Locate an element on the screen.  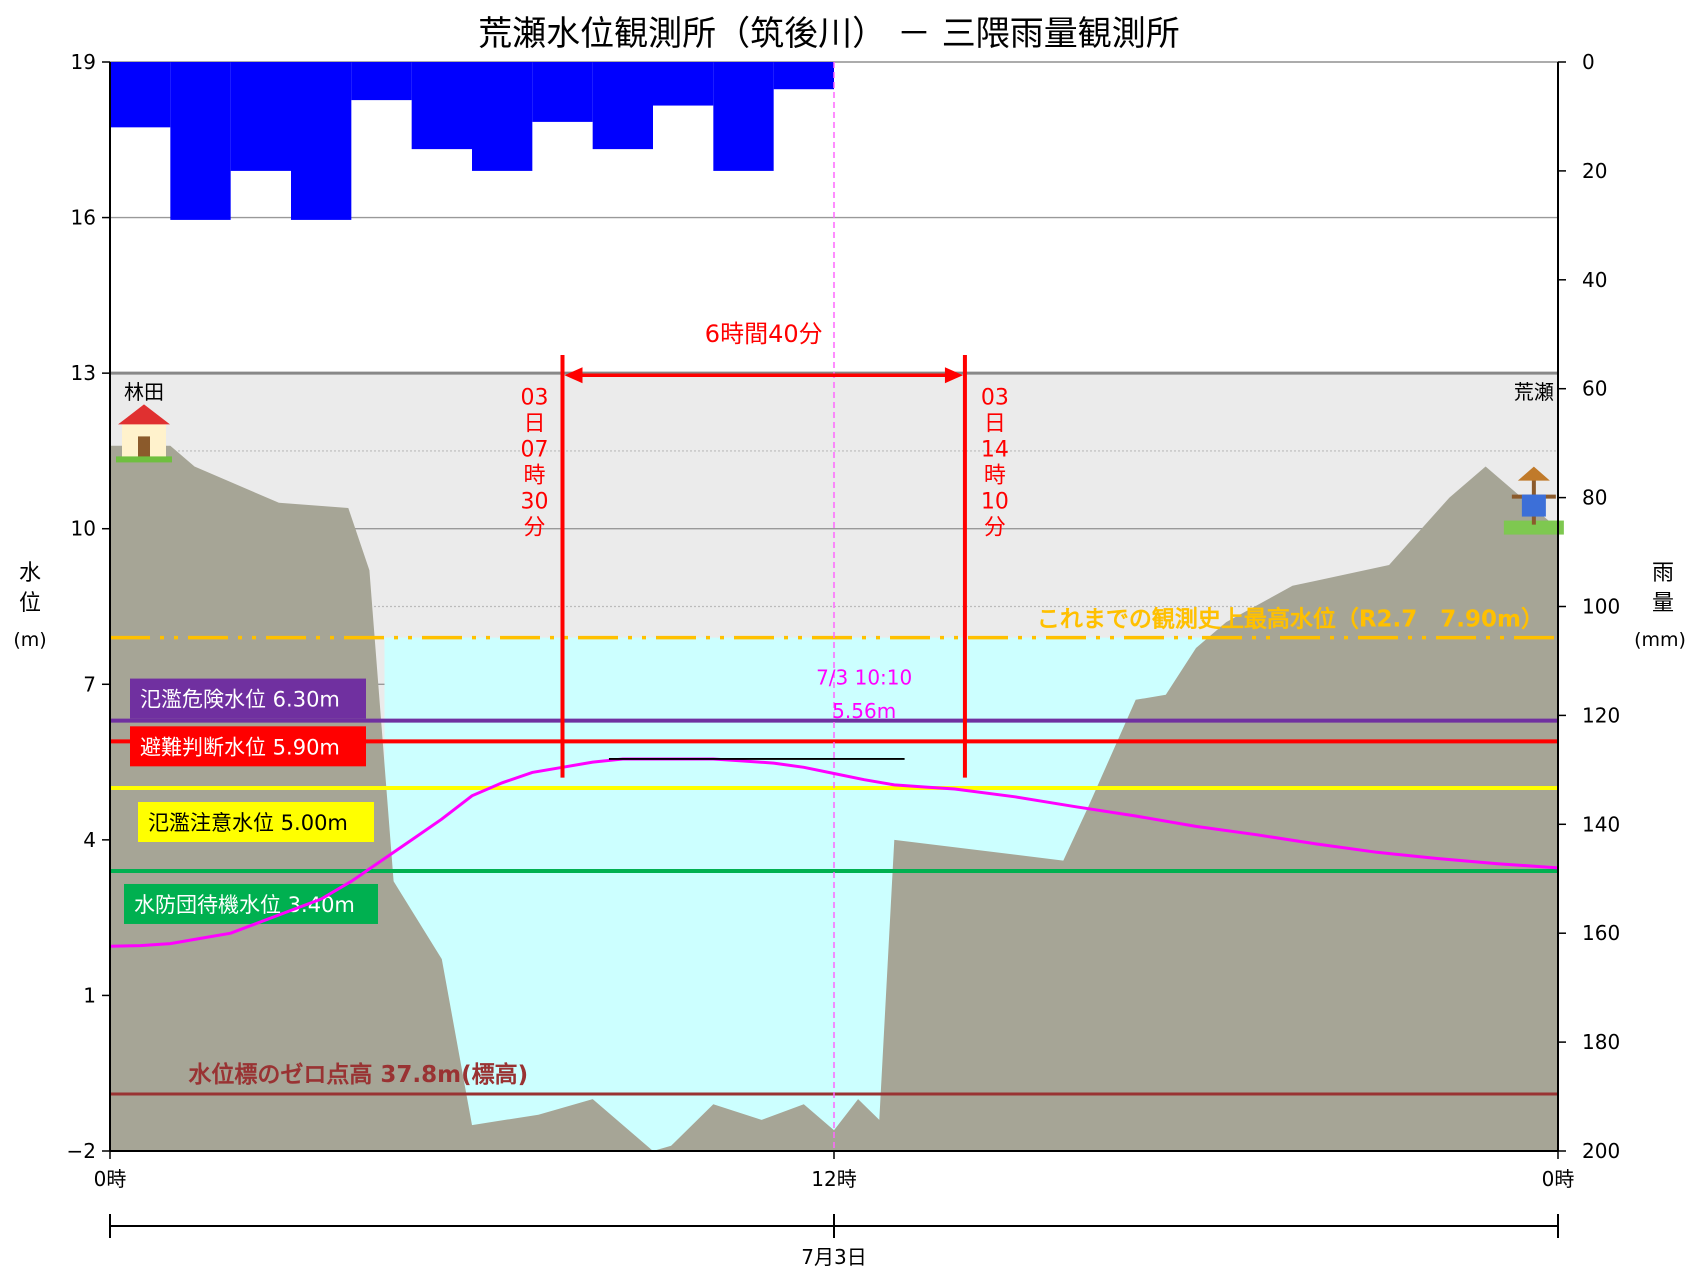
scarecrow-icon is located at coordinates (1533, 500).